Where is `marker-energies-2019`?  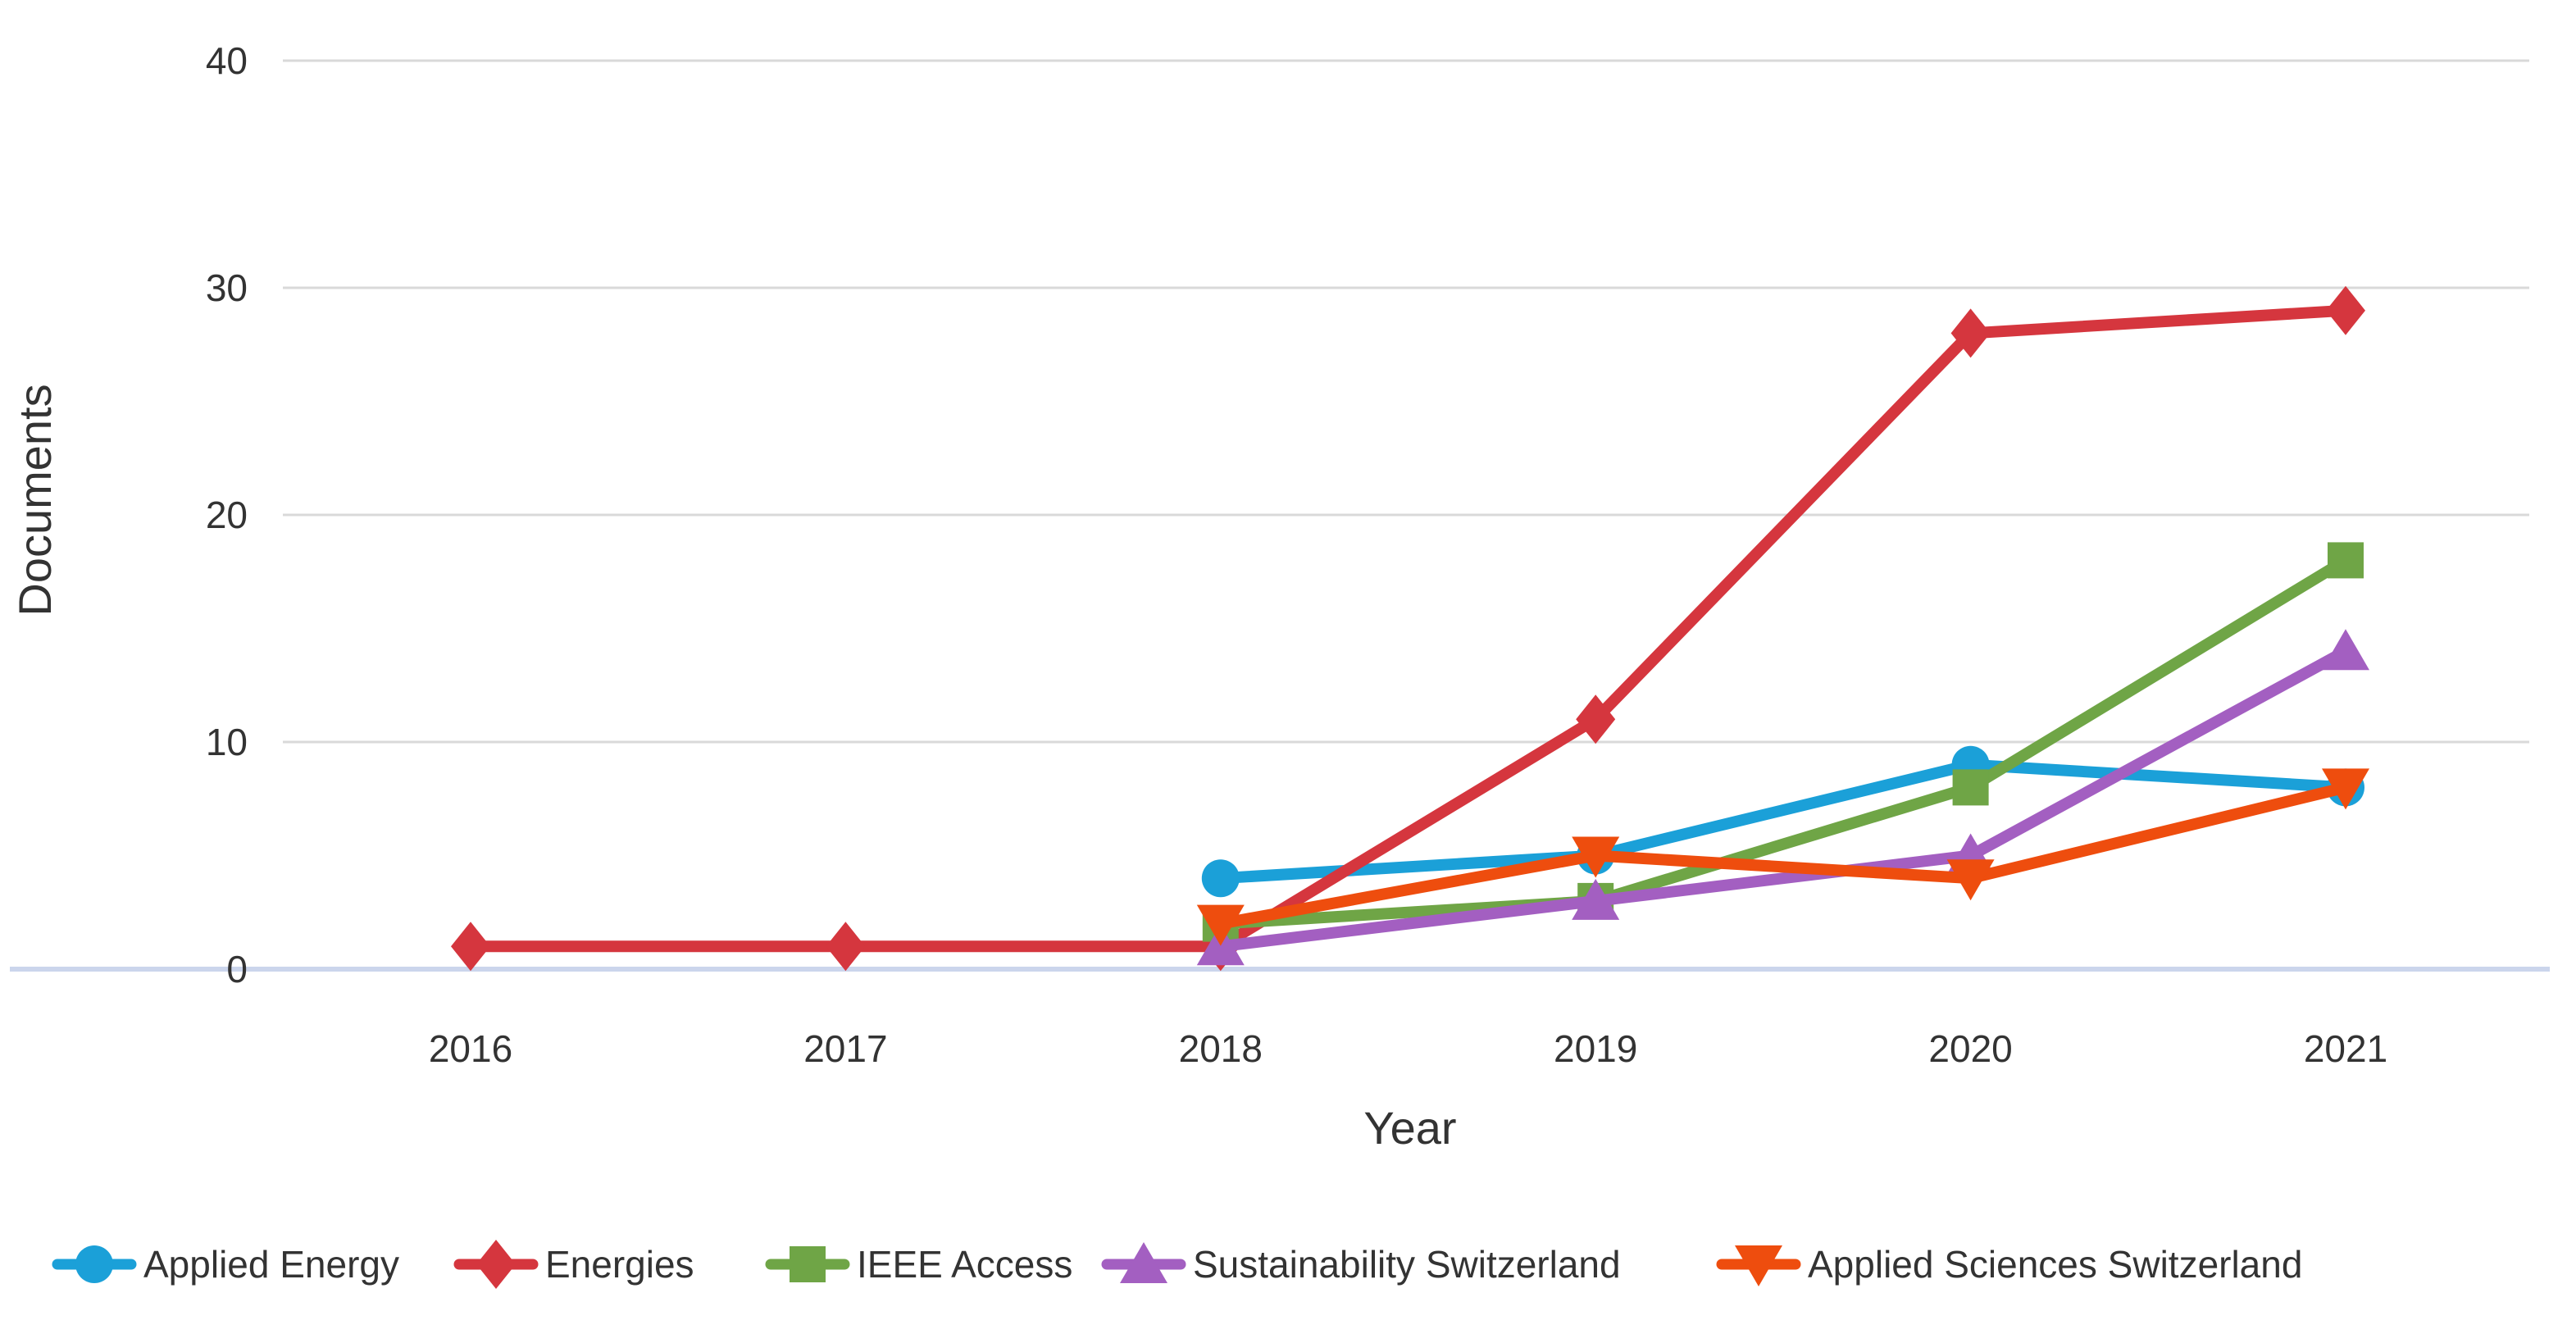 marker-energies-2019 is located at coordinates (1596, 719).